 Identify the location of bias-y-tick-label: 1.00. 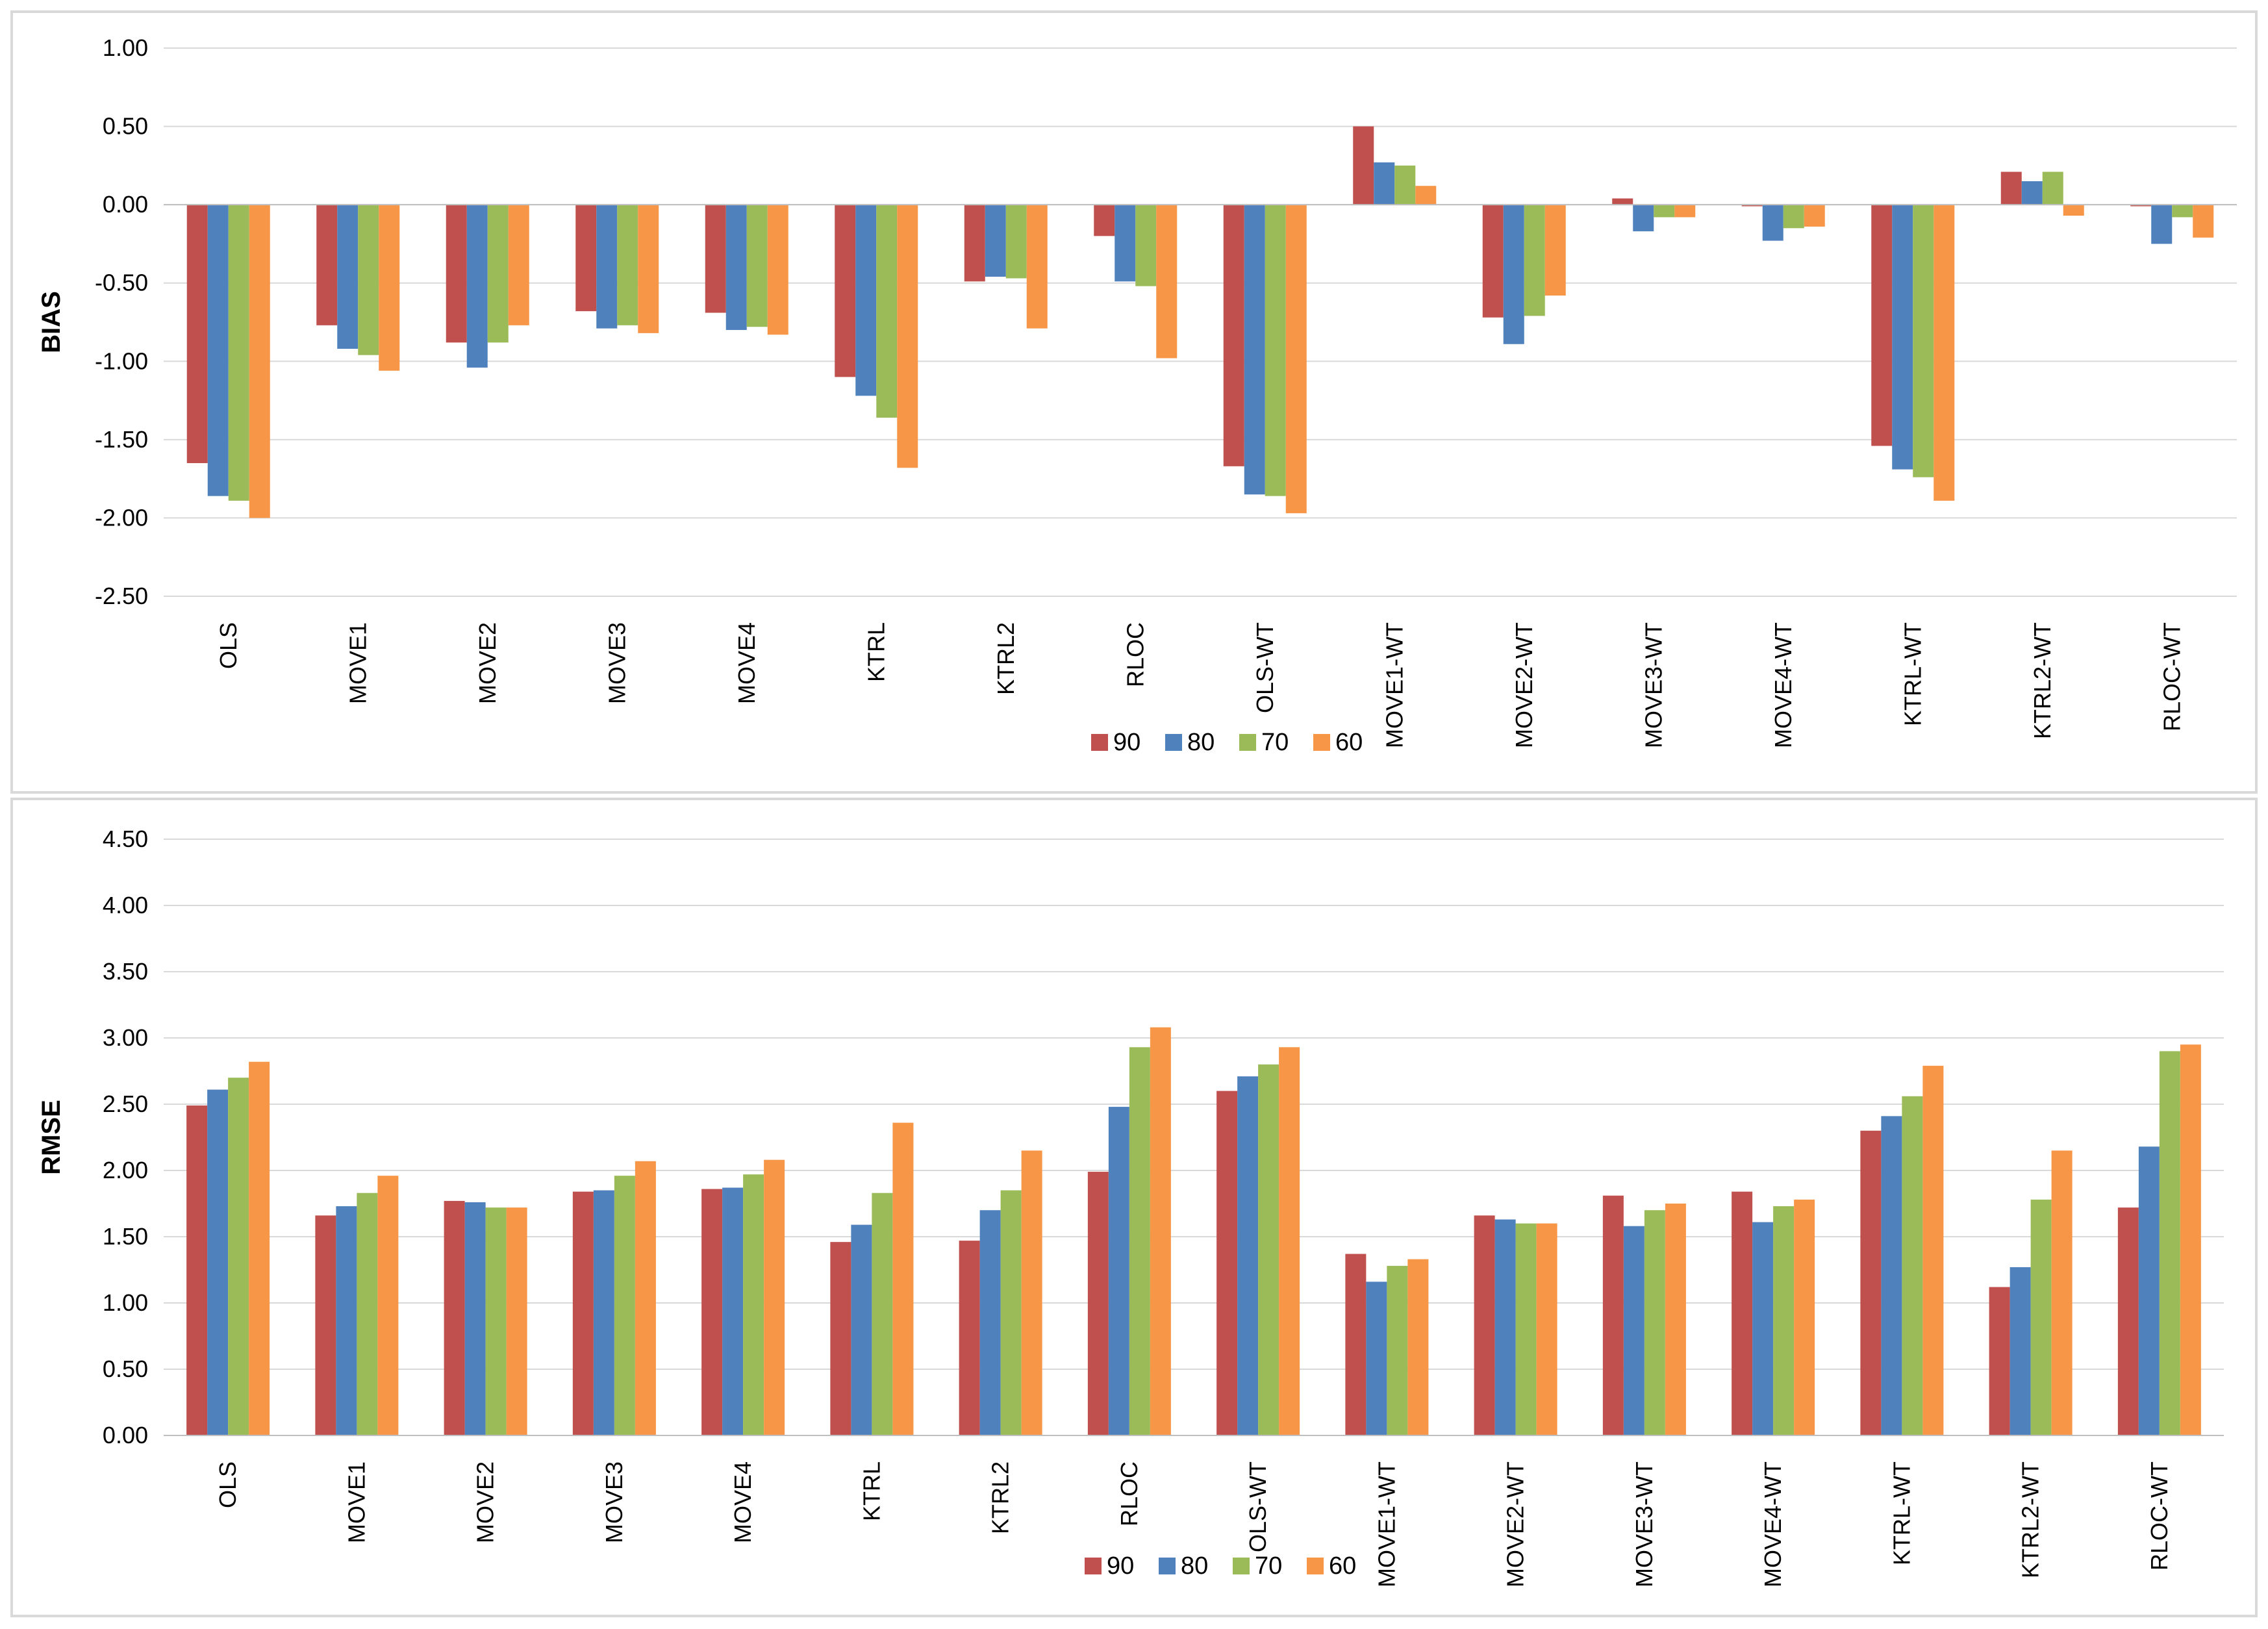
(126, 47).